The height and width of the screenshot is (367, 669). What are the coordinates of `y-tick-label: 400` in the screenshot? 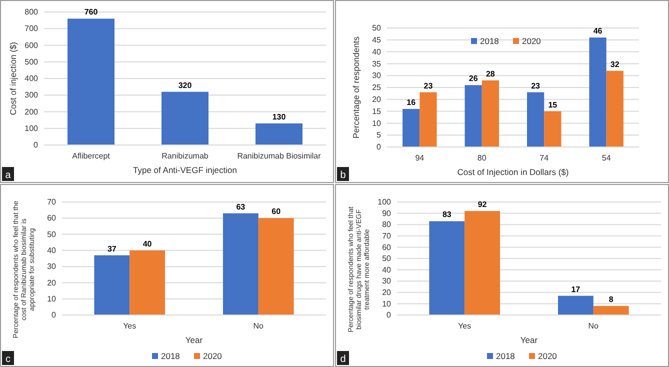 It's located at (31, 79).